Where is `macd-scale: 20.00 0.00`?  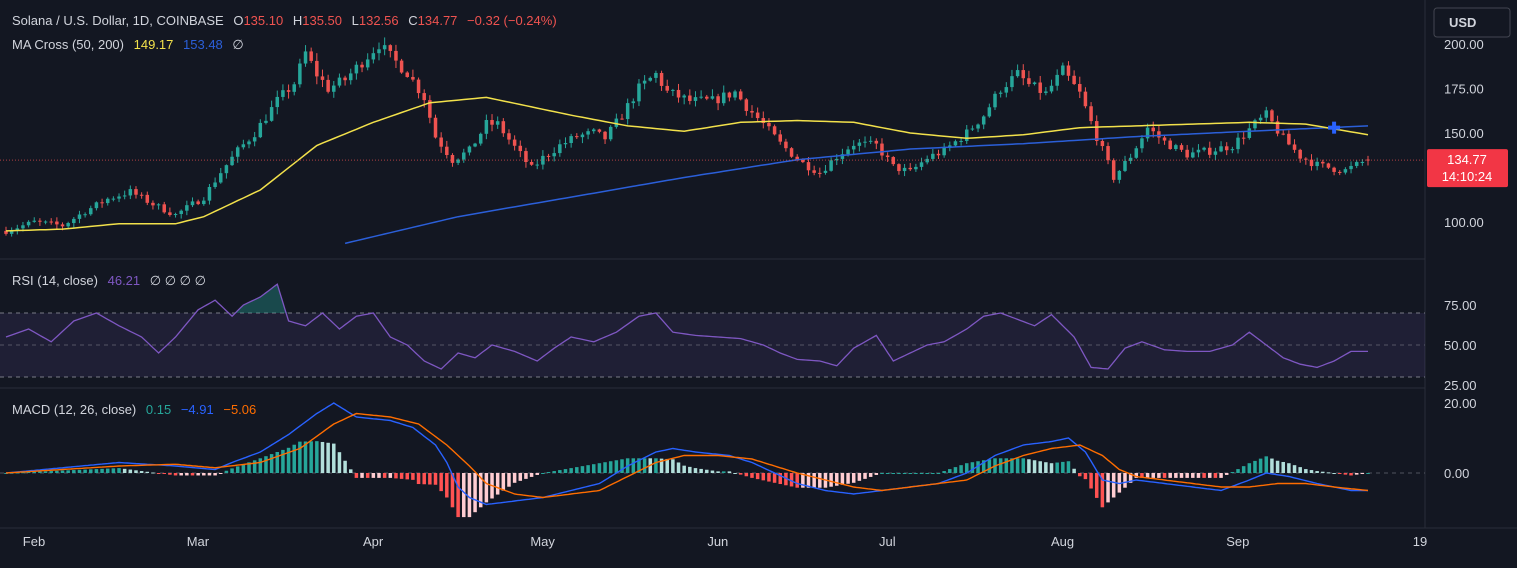
macd-scale: 20.00 0.00 is located at coordinates (1460, 438).